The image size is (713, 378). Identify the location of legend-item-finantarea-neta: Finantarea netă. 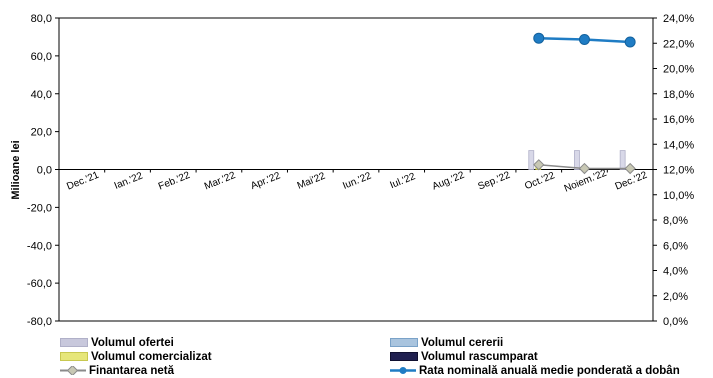
(117, 370).